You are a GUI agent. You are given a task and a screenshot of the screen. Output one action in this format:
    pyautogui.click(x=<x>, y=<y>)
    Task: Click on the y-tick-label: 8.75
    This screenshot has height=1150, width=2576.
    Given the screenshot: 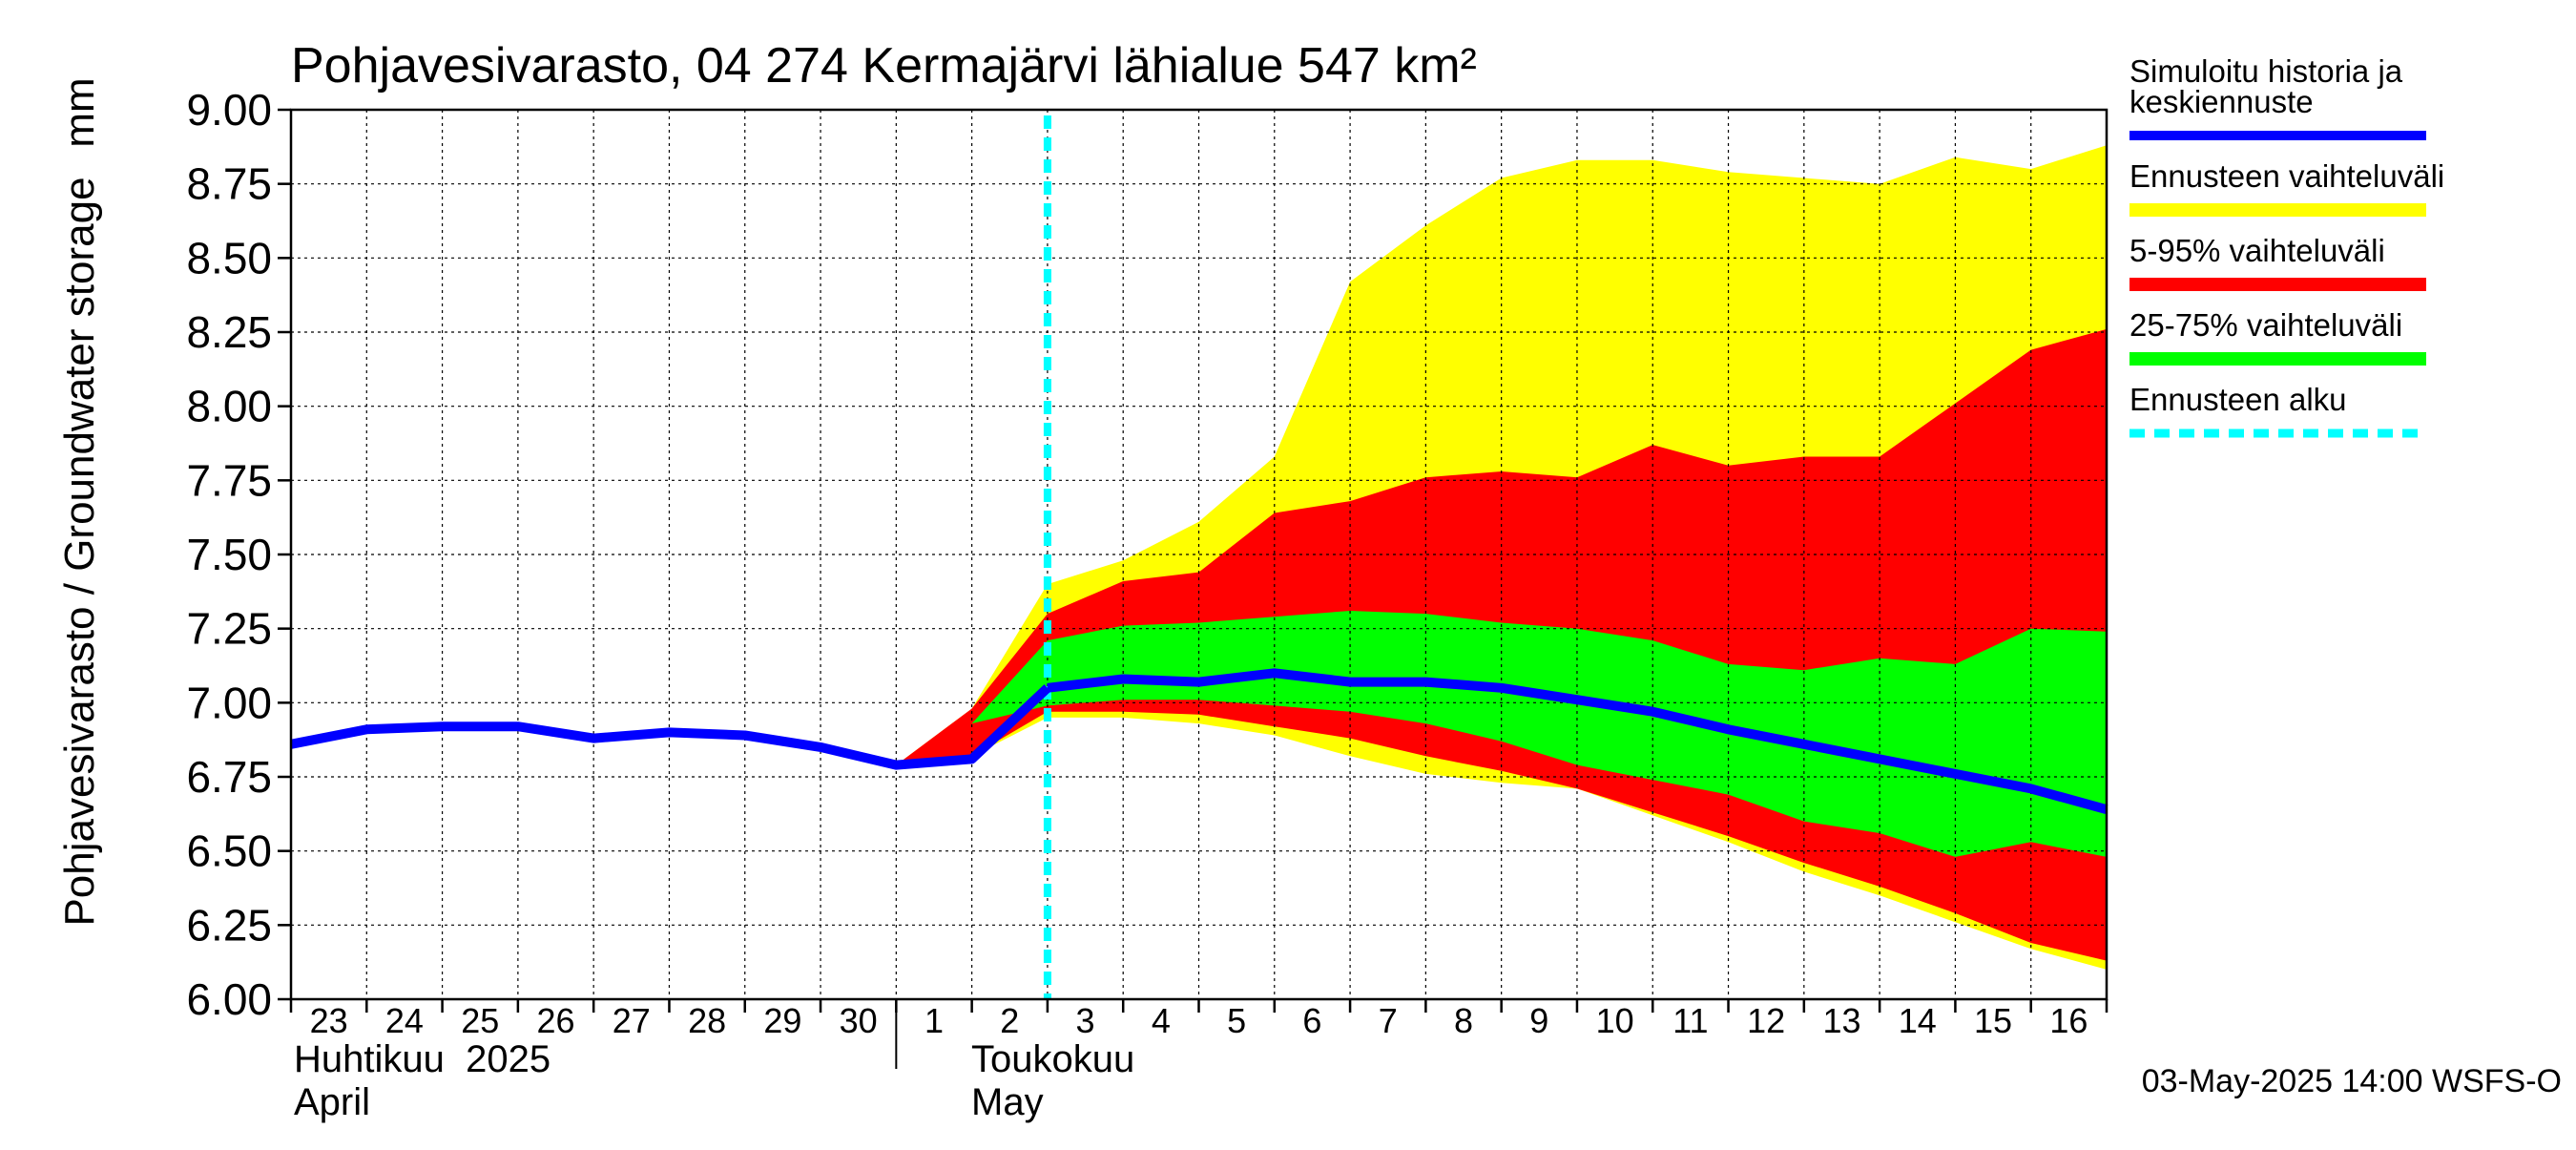 What is the action you would take?
    pyautogui.click(x=229, y=184)
    